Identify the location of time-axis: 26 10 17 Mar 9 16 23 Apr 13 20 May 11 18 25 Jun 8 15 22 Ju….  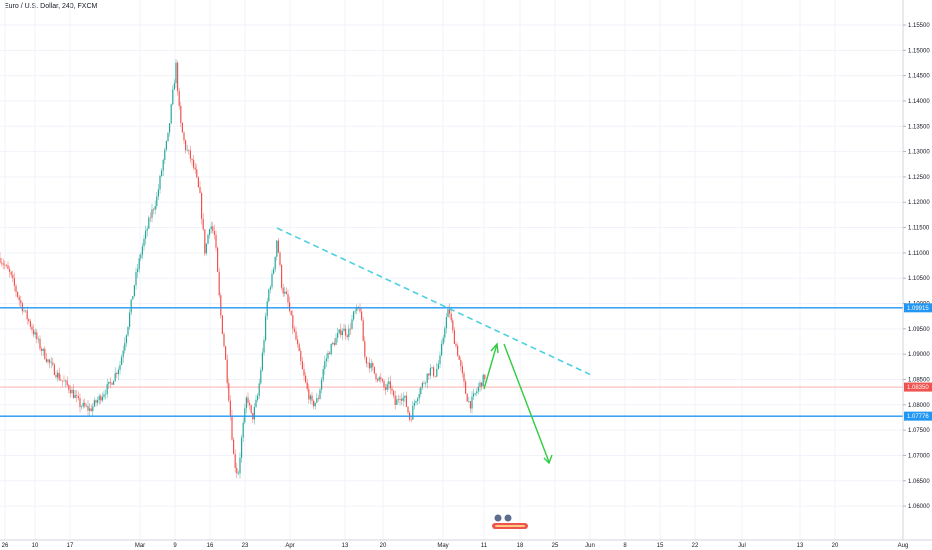
(455, 546).